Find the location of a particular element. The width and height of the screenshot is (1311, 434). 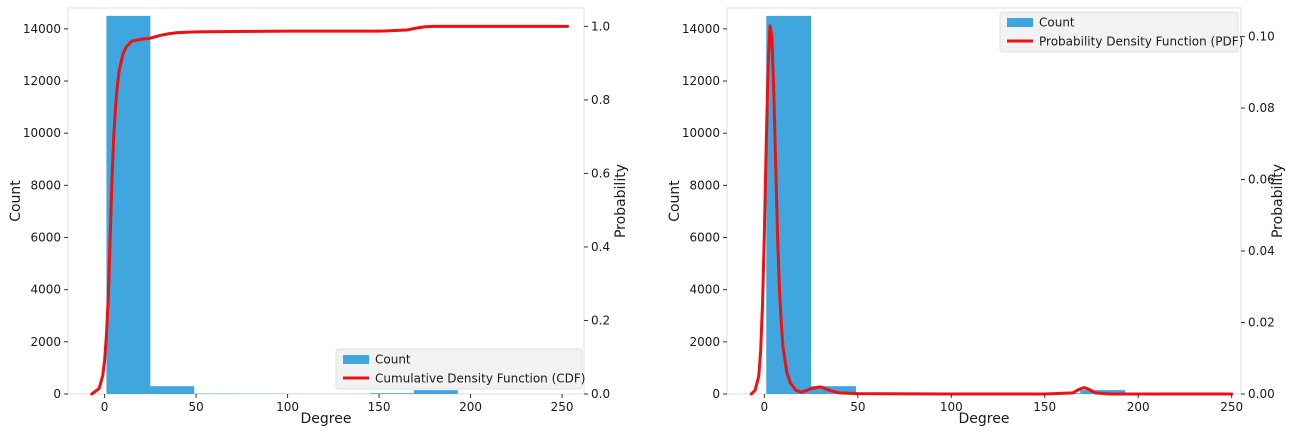

x-tick-label: 100 is located at coordinates (287, 407).